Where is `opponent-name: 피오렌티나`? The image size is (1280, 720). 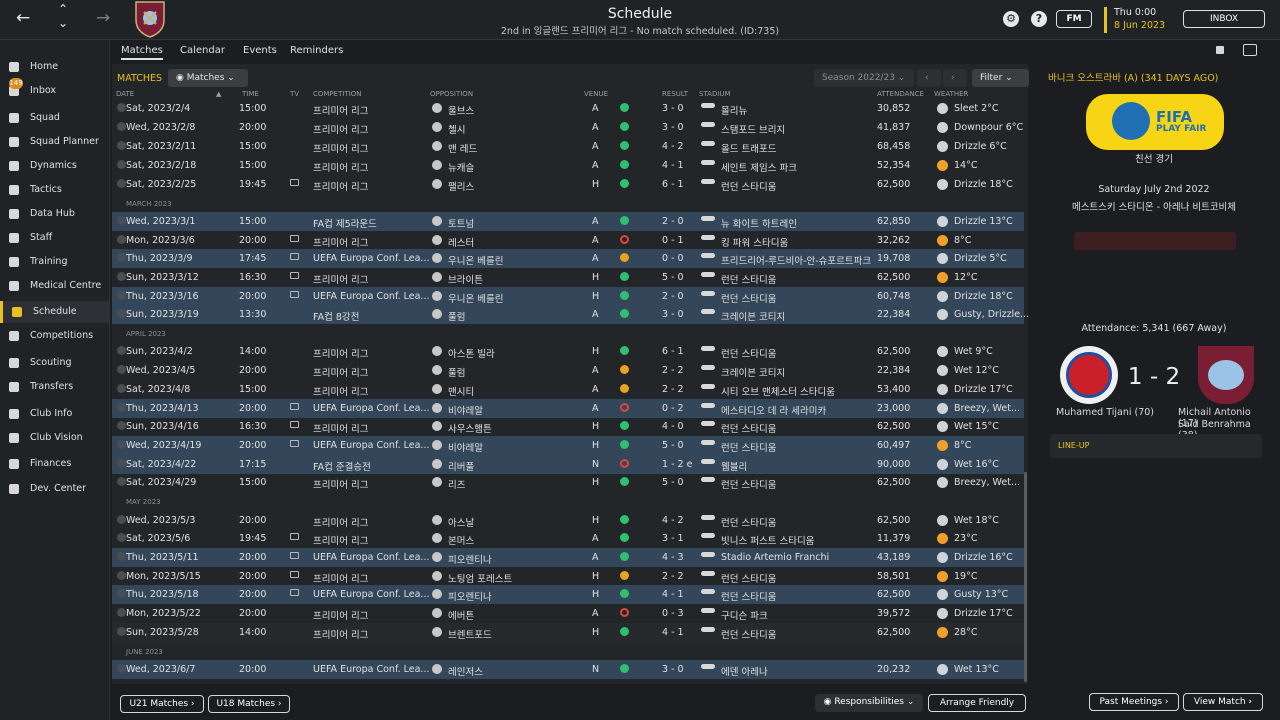
opponent-name: 피오렌티나 is located at coordinates (470, 560).